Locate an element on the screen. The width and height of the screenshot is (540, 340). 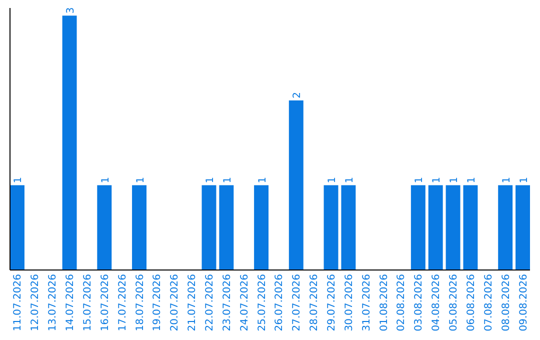
x-tick-label: 16.07.2026 is located at coordinates (105, 303).